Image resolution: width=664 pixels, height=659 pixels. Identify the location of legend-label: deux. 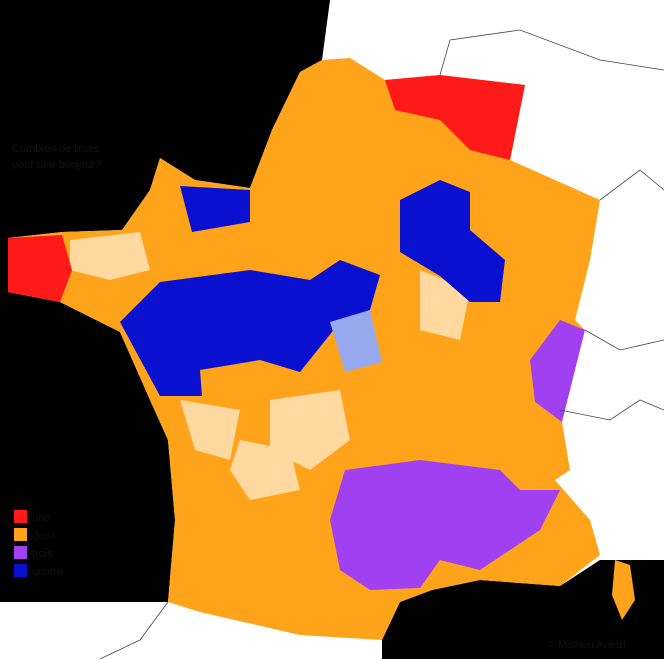
(44, 536).